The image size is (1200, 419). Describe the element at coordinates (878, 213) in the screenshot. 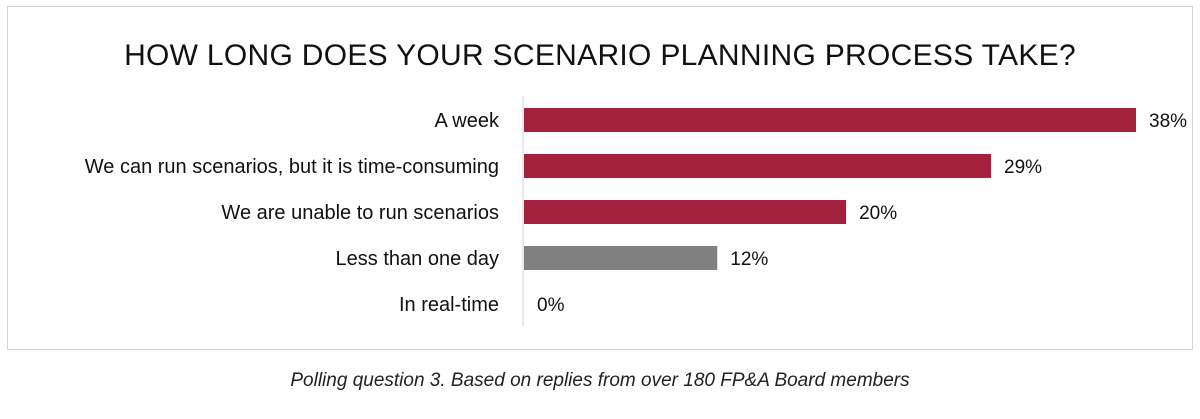

I see `data-label: 20%` at that location.